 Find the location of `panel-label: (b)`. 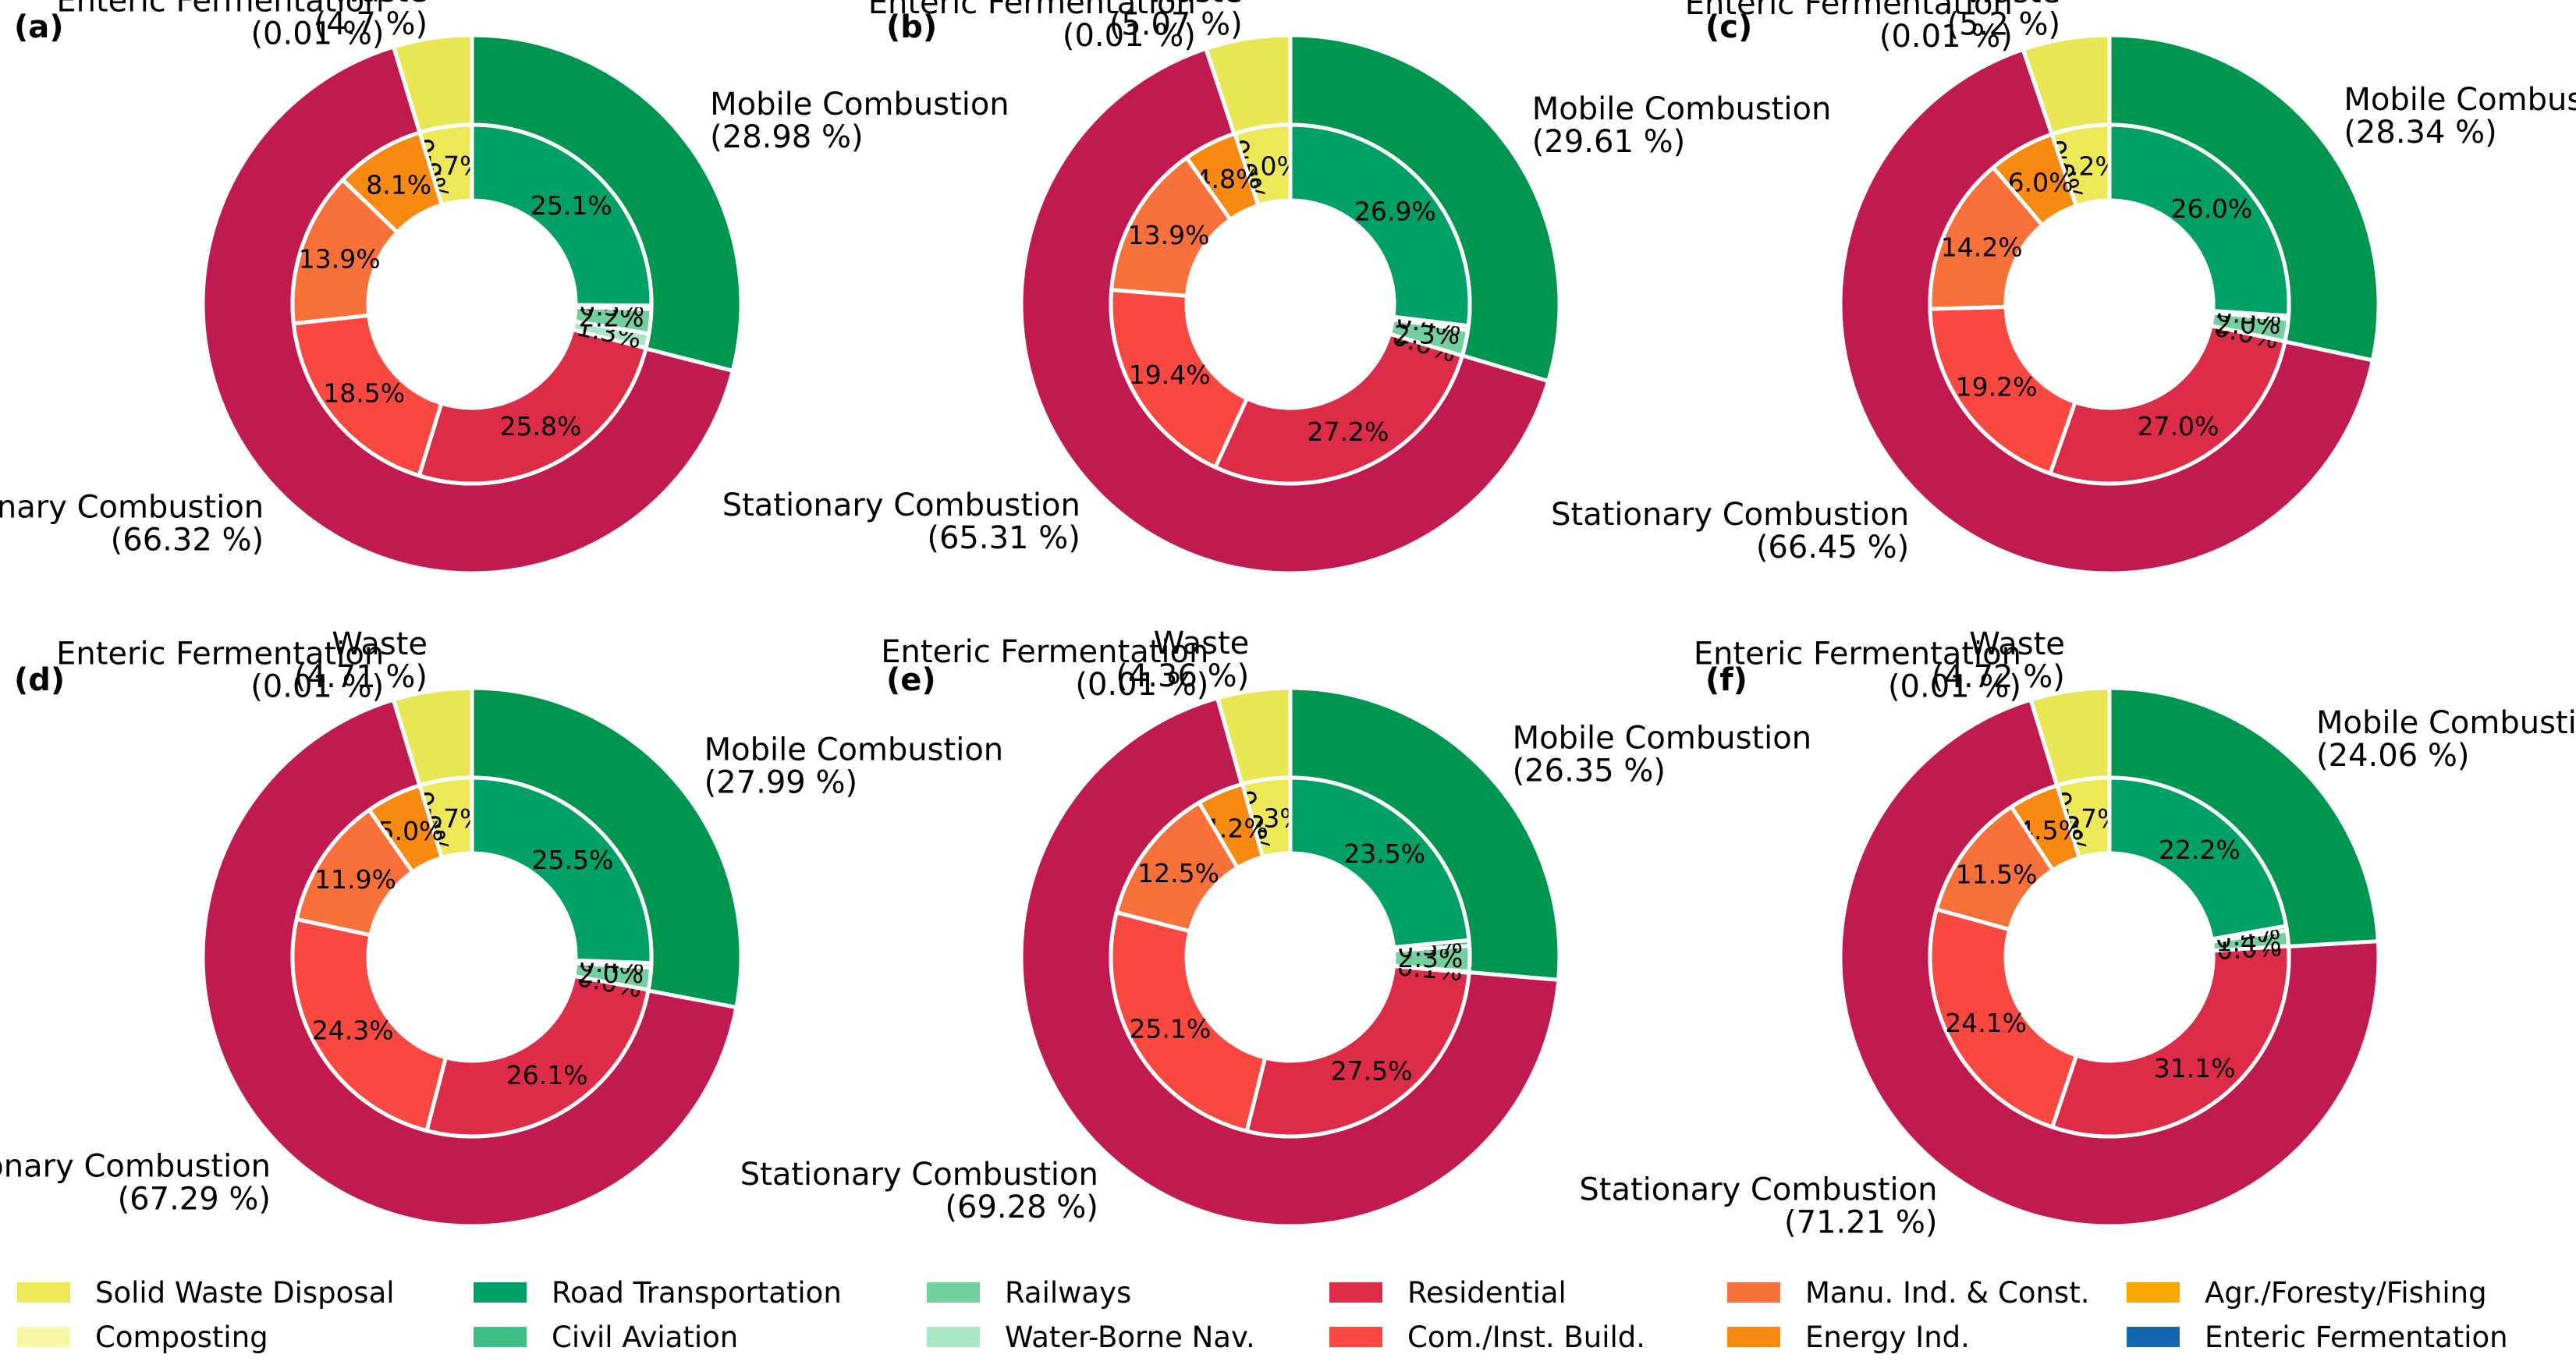

panel-label: (b) is located at coordinates (911, 27).